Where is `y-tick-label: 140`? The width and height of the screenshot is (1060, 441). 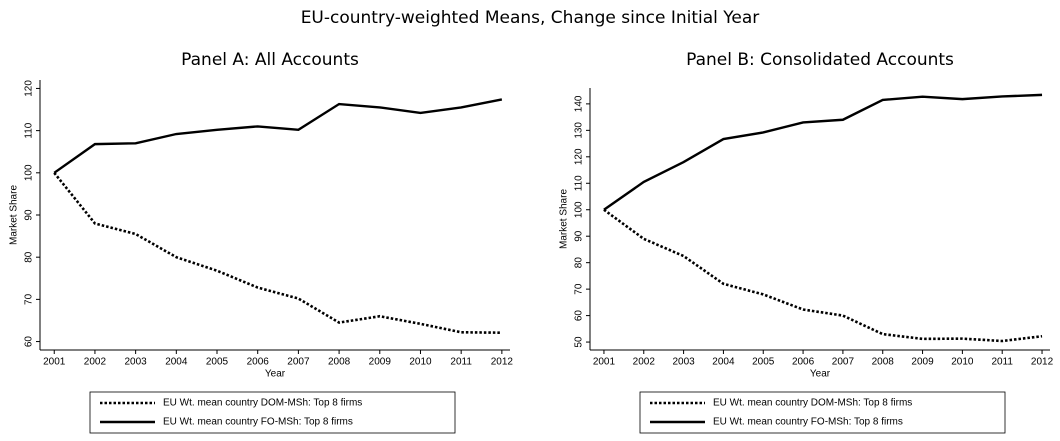
y-tick-label: 140 is located at coordinates (579, 103).